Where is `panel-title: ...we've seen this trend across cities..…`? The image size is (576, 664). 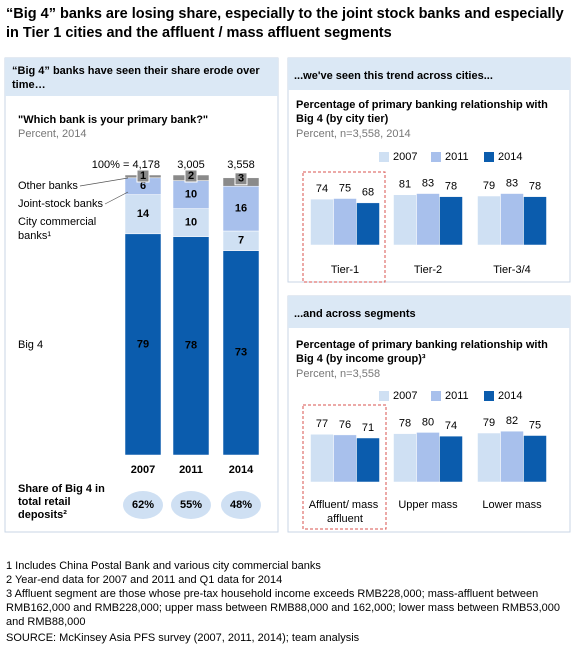 panel-title: ...we've seen this trend across cities..… is located at coordinates (393, 76).